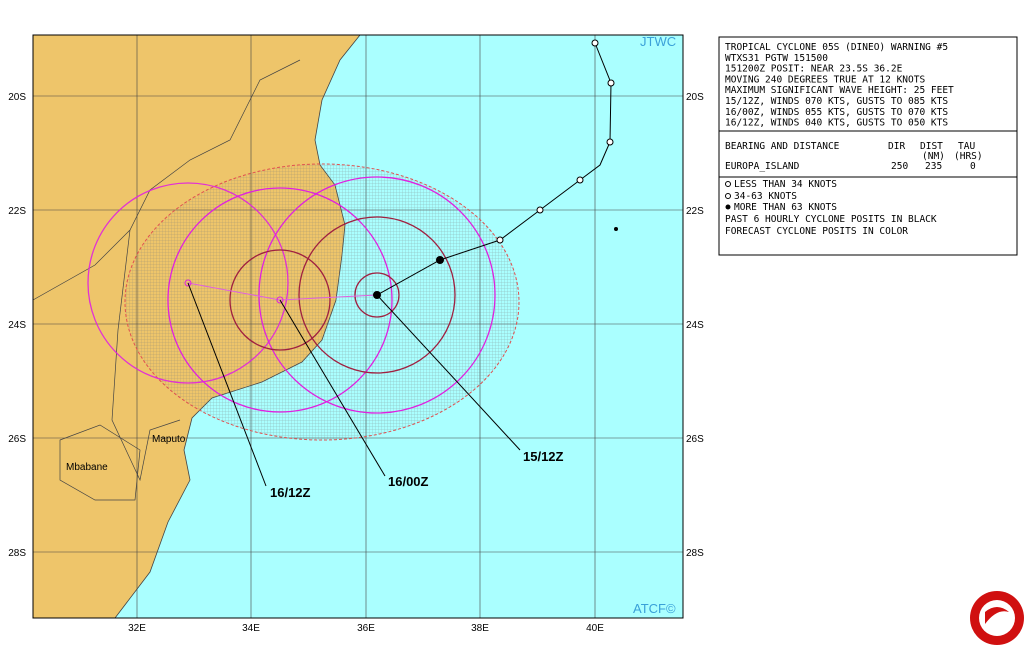 The height and width of the screenshot is (654, 1024). I want to click on warning-line: 151200Z POSIT: NEAR 23.5S 36.2E, so click(814, 69).